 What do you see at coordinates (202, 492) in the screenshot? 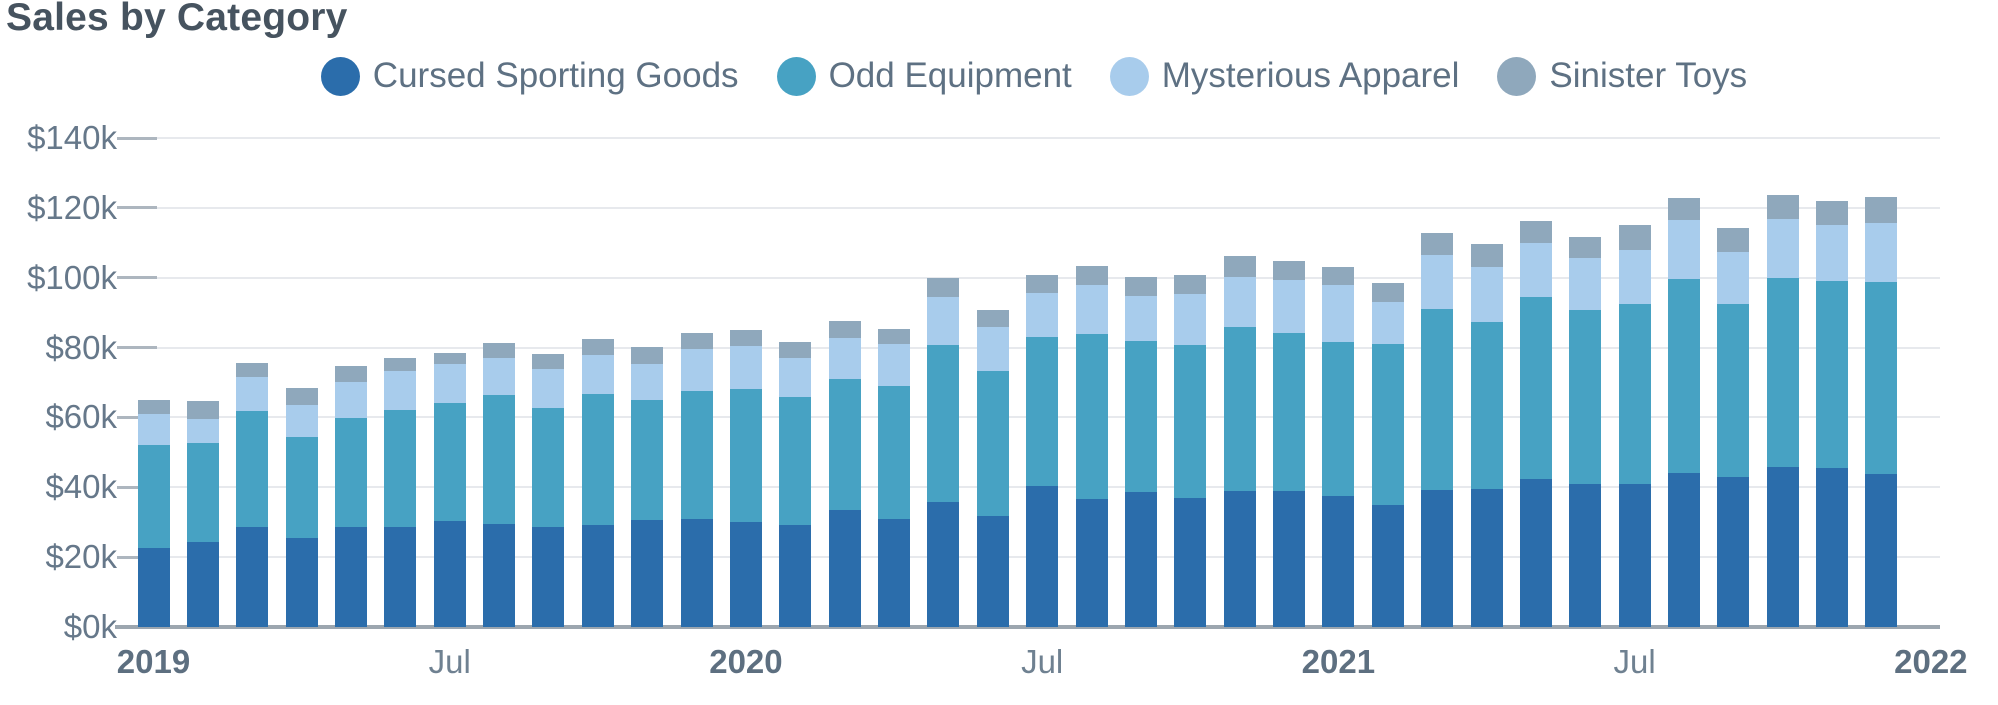
I see `bar-2019-02-odd-equipment` at bounding box center [202, 492].